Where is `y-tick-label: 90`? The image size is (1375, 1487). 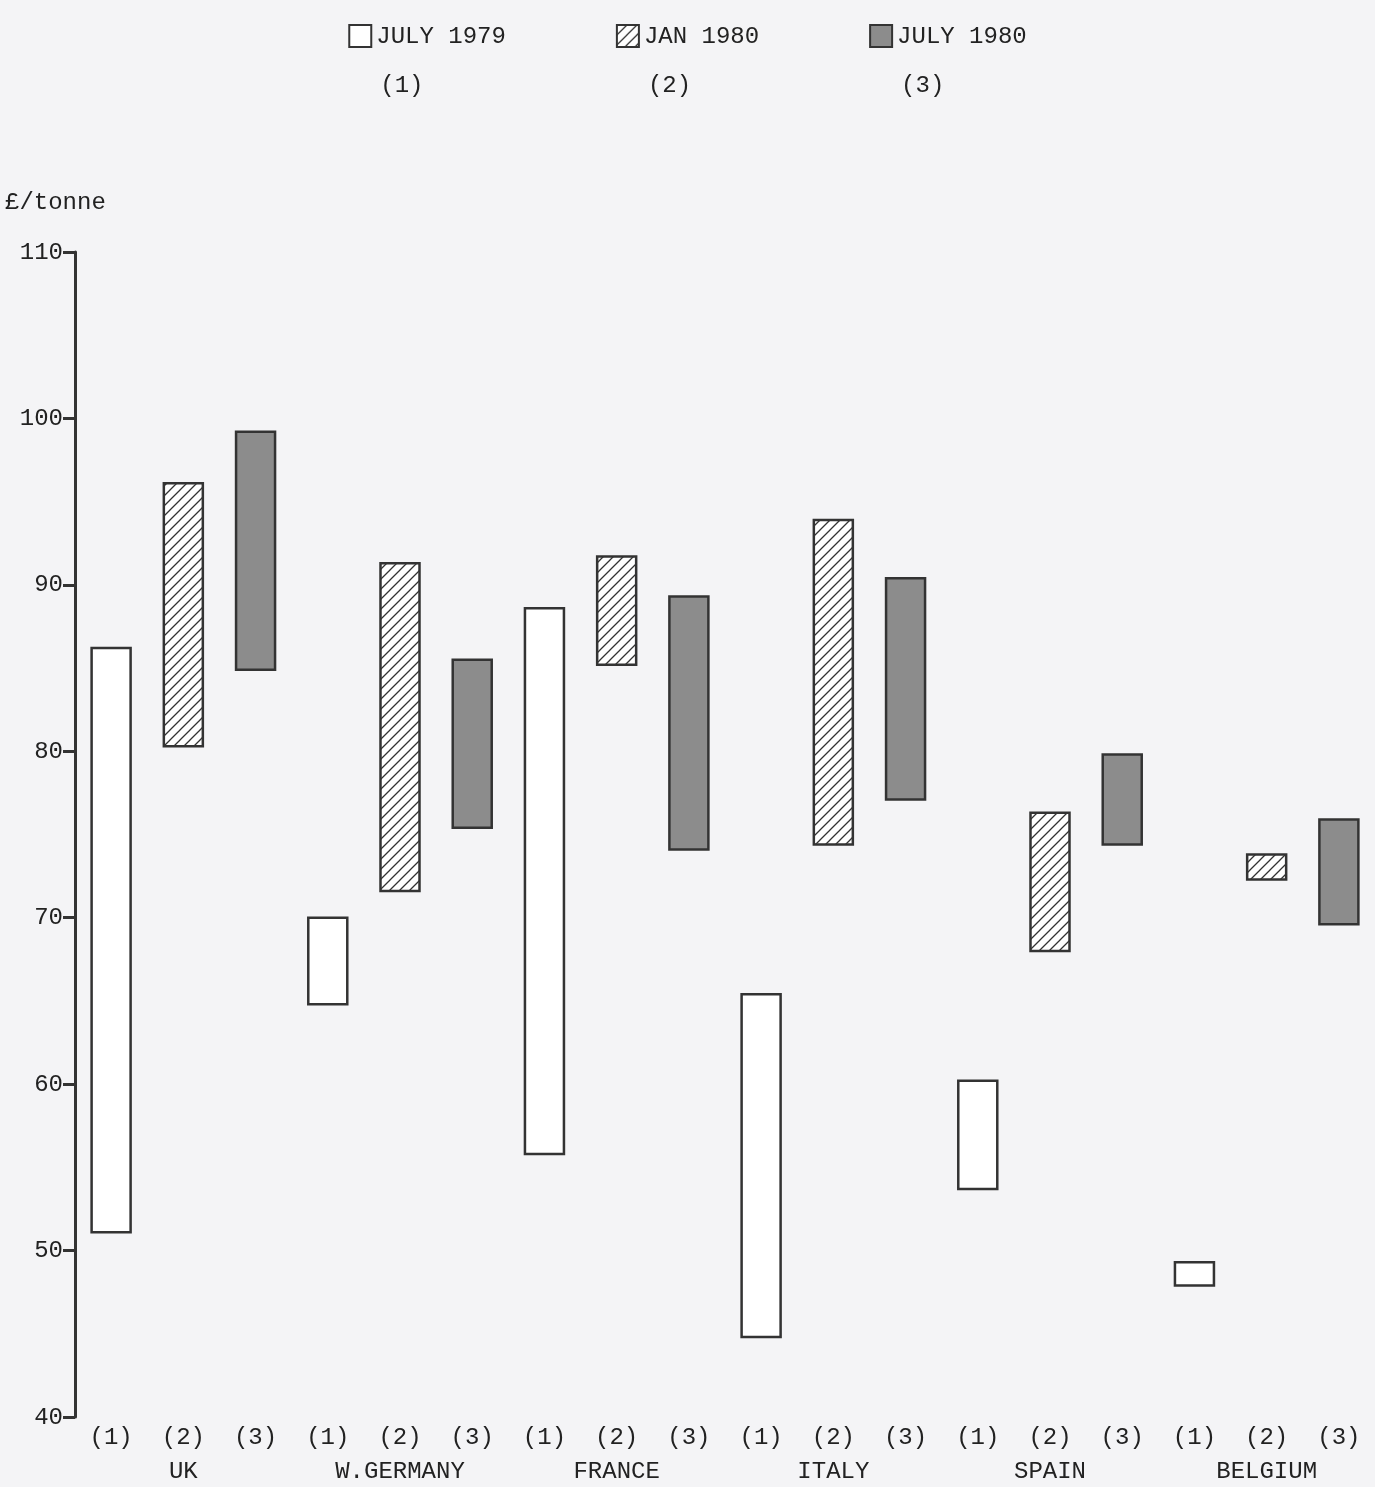 y-tick-label: 90 is located at coordinates (48, 585).